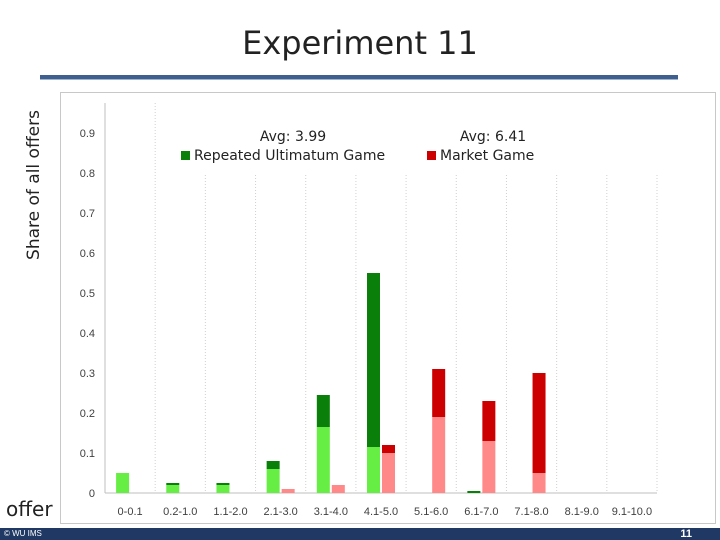 This screenshot has width=720, height=540. I want to click on y-axis-label-container: Share of all offers, so click(34, 185).